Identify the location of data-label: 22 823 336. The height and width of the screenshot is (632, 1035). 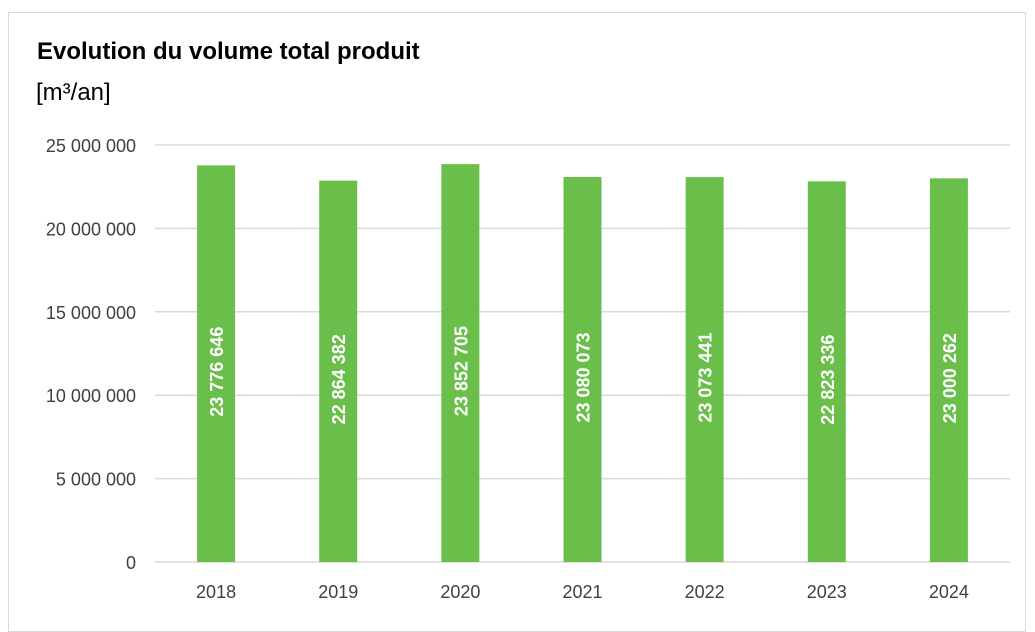
(828, 380).